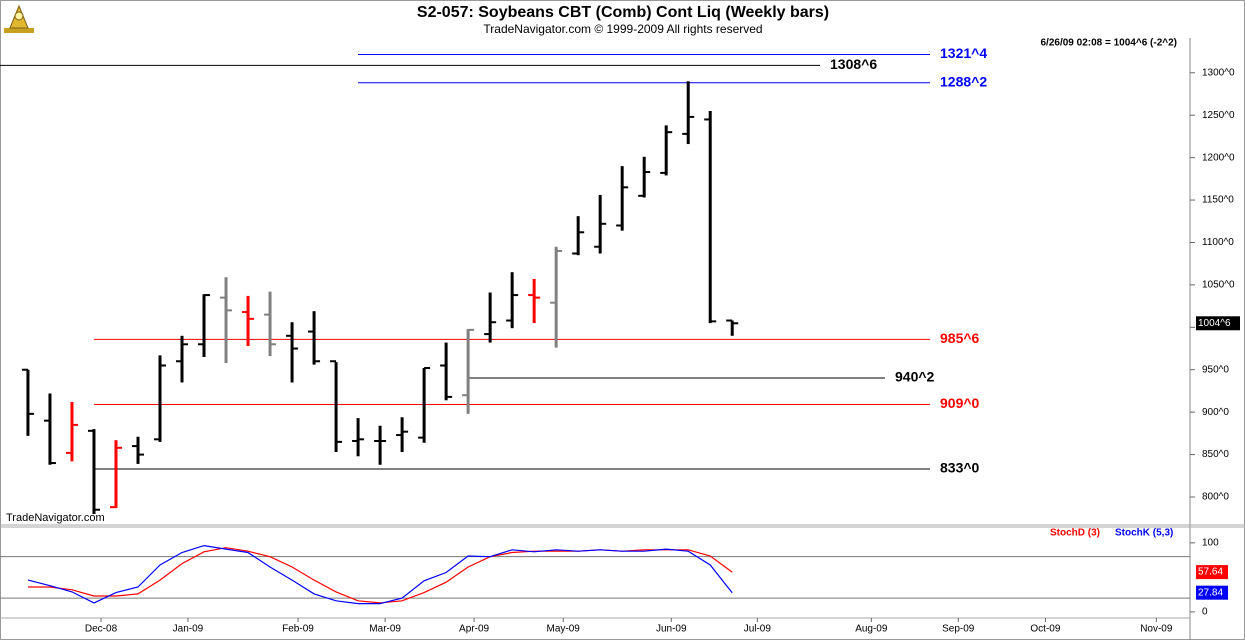  I want to click on y-tick-label: 1200^0, so click(1218, 157).